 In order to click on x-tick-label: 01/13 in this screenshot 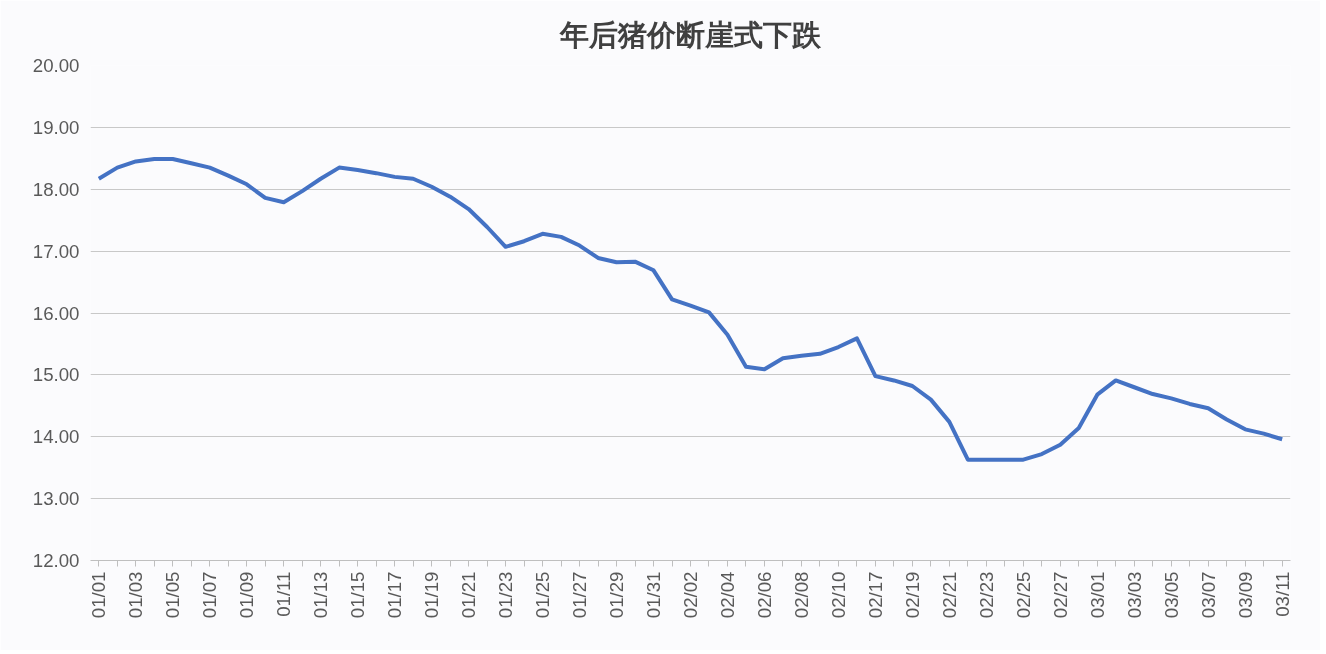, I will do `click(321, 595)`.